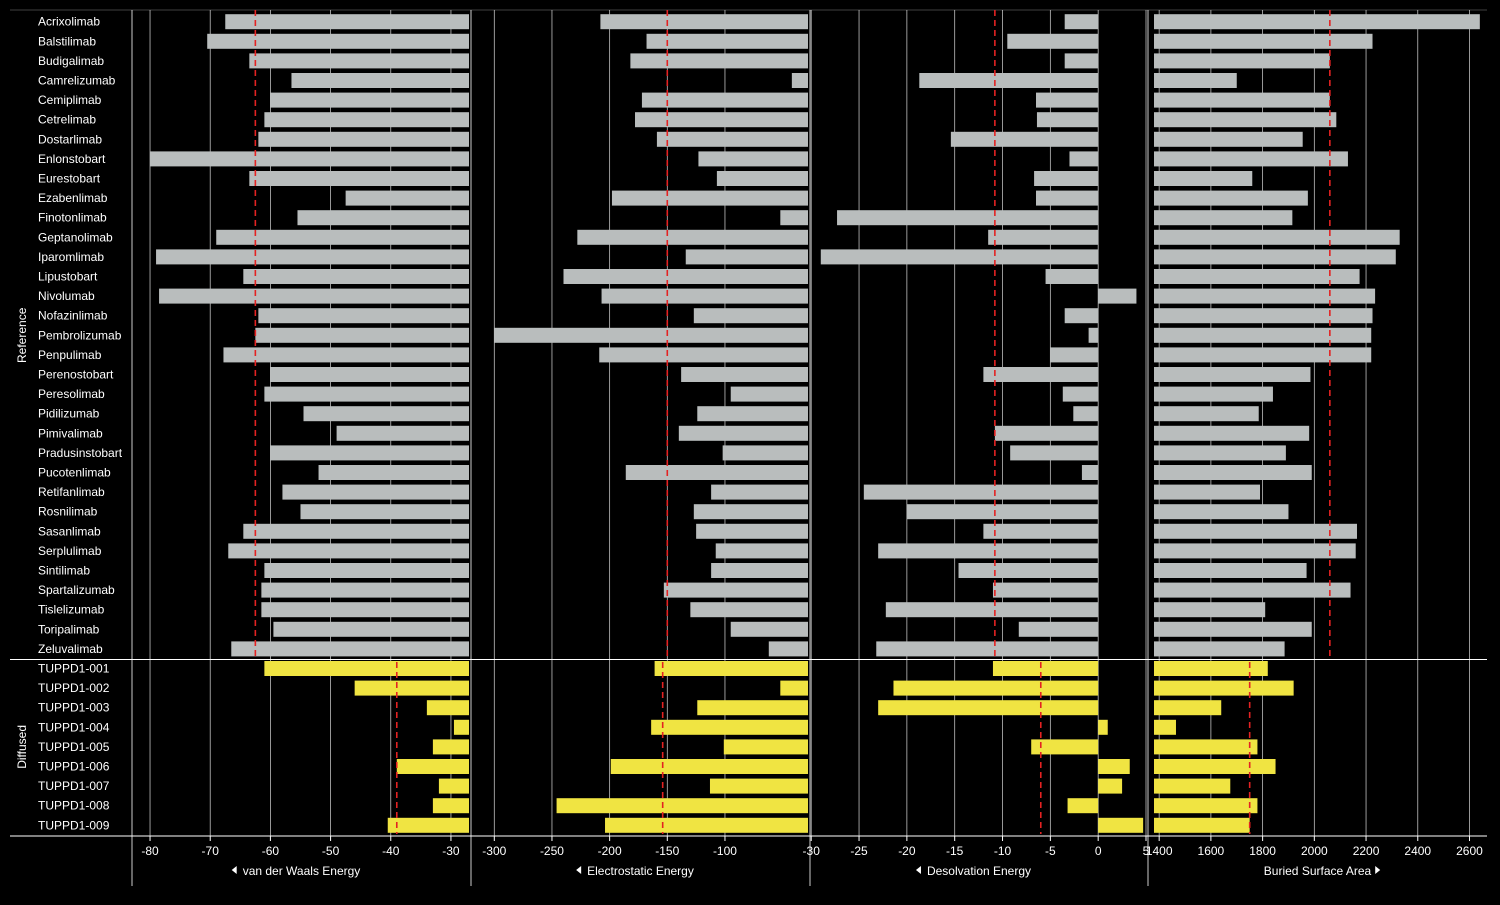 The image size is (1500, 905). What do you see at coordinates (73, 198) in the screenshot?
I see `row-label: Ezabenlimab` at bounding box center [73, 198].